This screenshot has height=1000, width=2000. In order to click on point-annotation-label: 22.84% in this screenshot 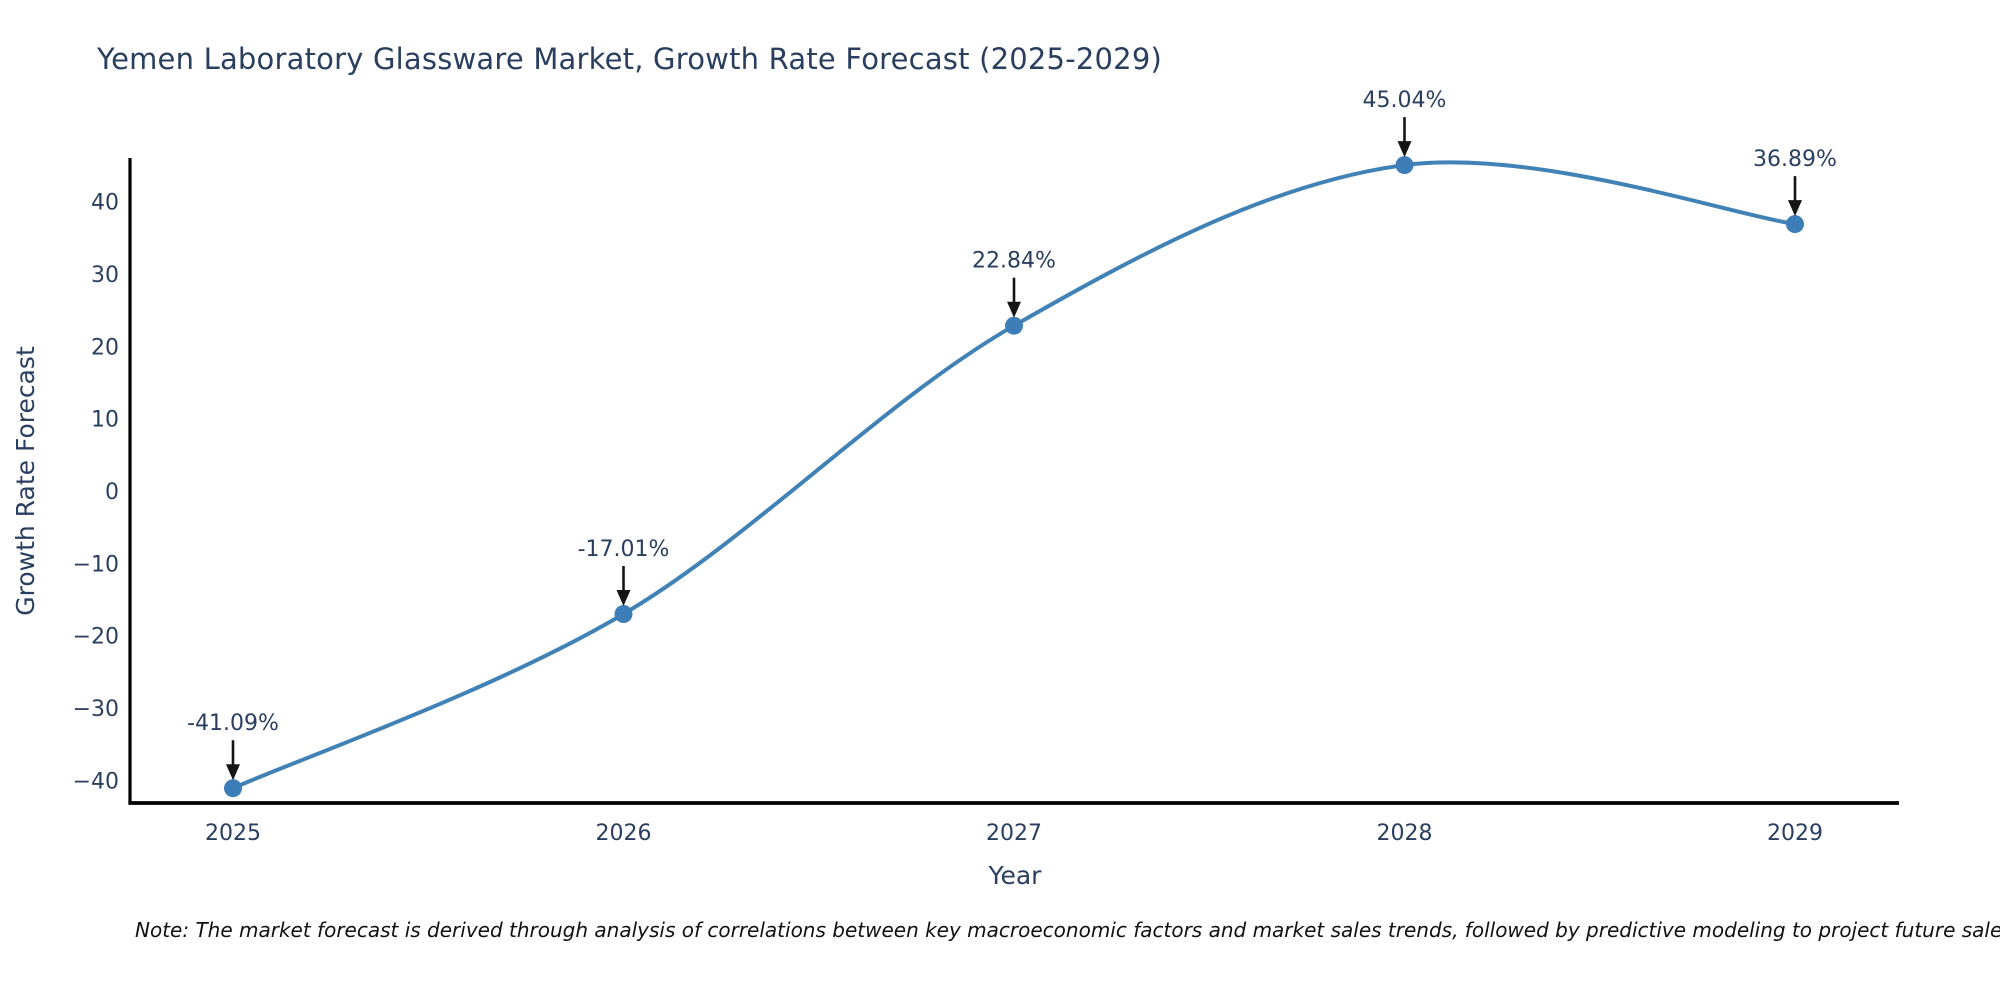, I will do `click(1014, 261)`.